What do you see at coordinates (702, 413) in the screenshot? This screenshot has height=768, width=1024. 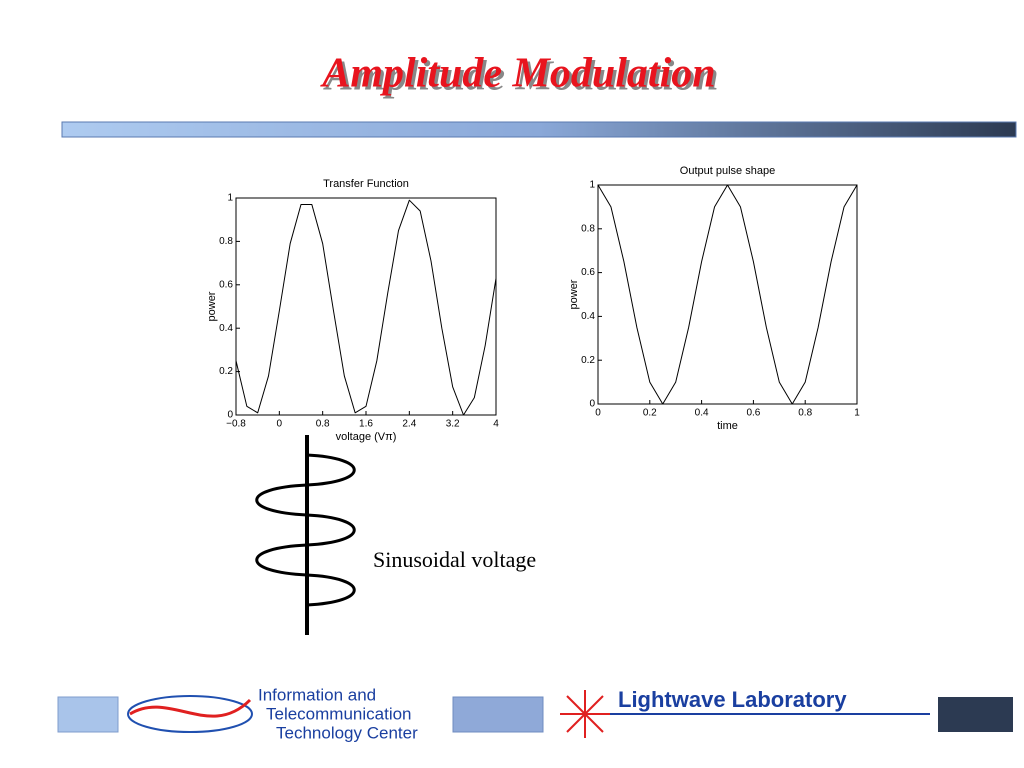 I see `x-tick-label: 0.4` at bounding box center [702, 413].